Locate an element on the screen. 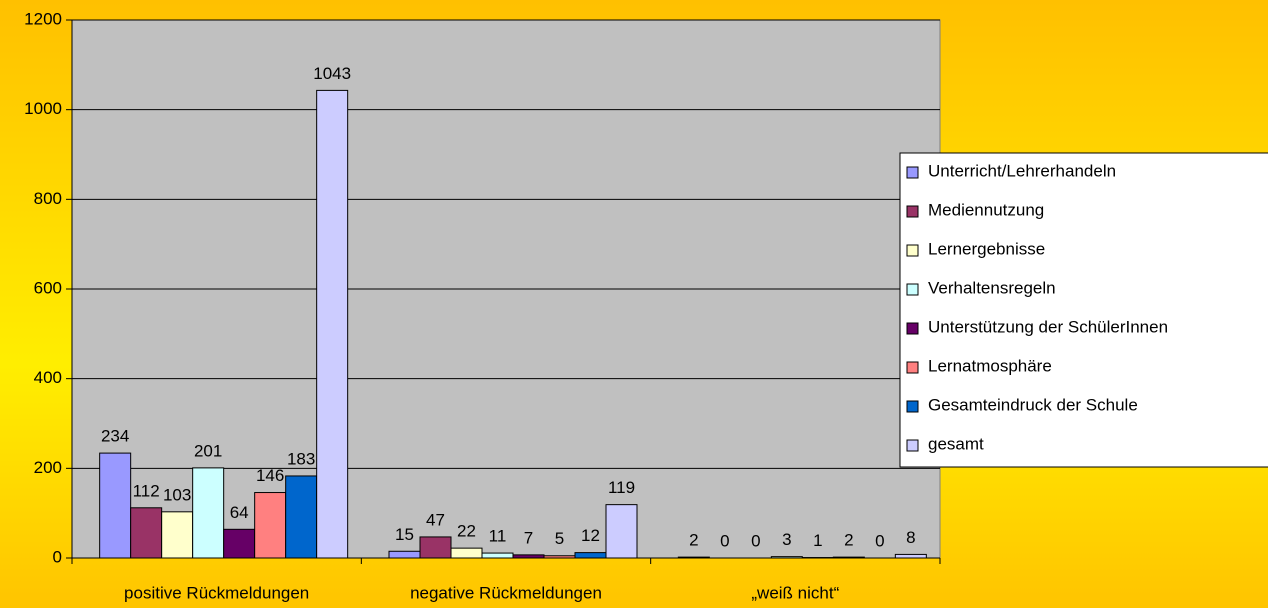 The height and width of the screenshot is (608, 1268). y-tick-label: 200 is located at coordinates (48, 467).